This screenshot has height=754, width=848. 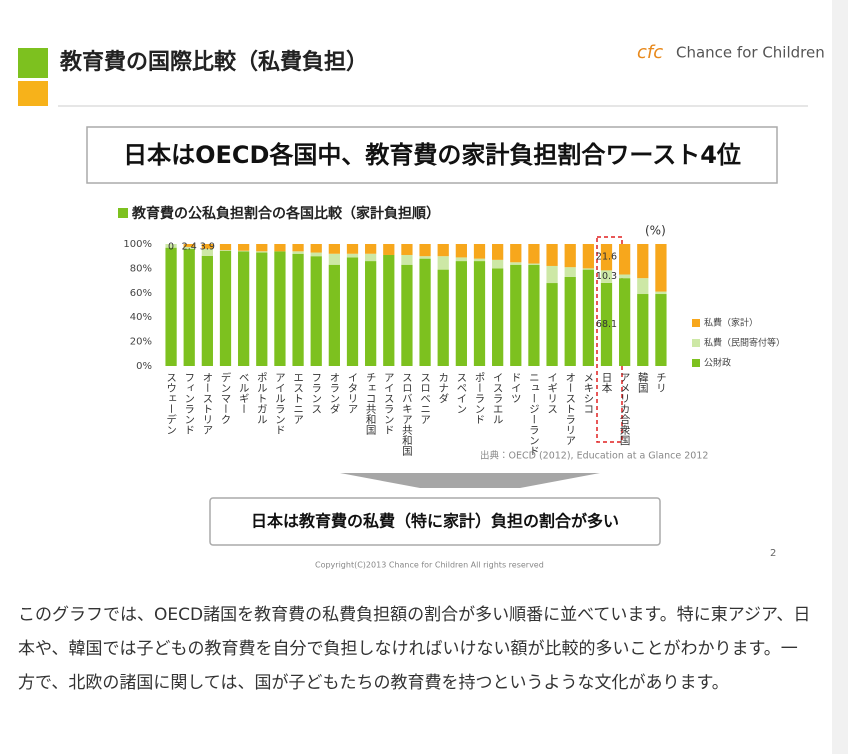 I want to click on arrow, so click(x=470, y=480).